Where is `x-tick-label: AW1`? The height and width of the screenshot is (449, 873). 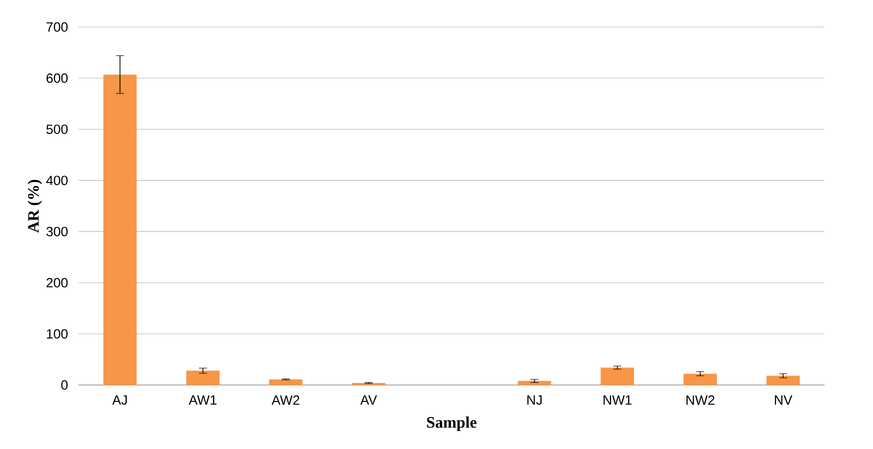
x-tick-label: AW1 is located at coordinates (202, 400).